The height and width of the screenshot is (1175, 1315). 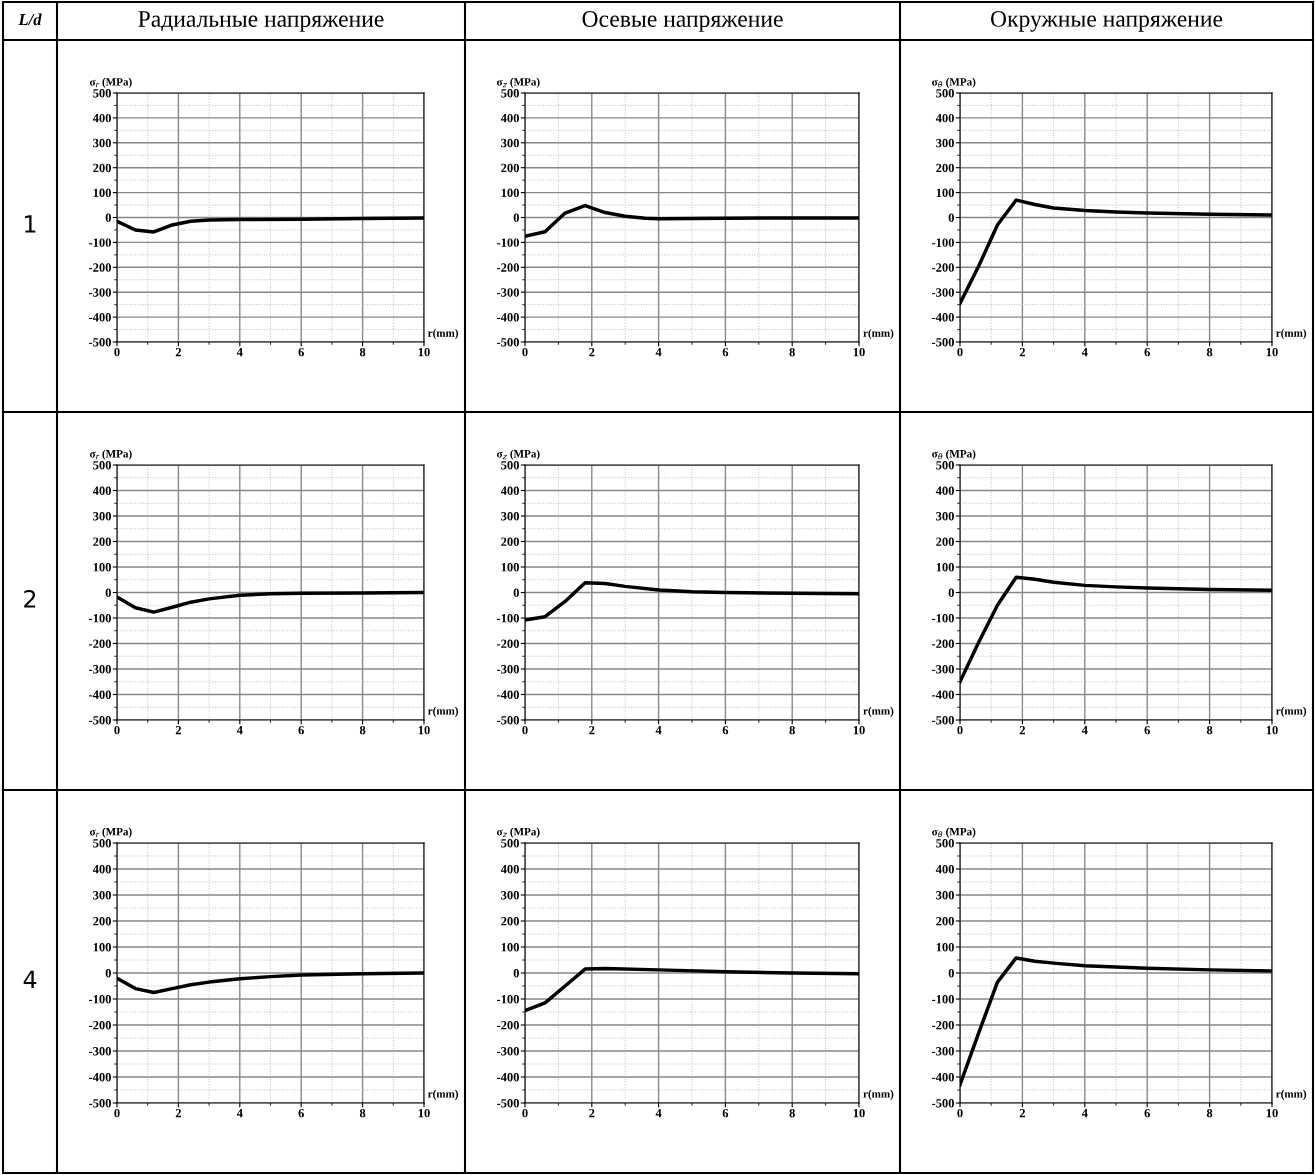 What do you see at coordinates (30, 598) in the screenshot?
I see `text: 2` at bounding box center [30, 598].